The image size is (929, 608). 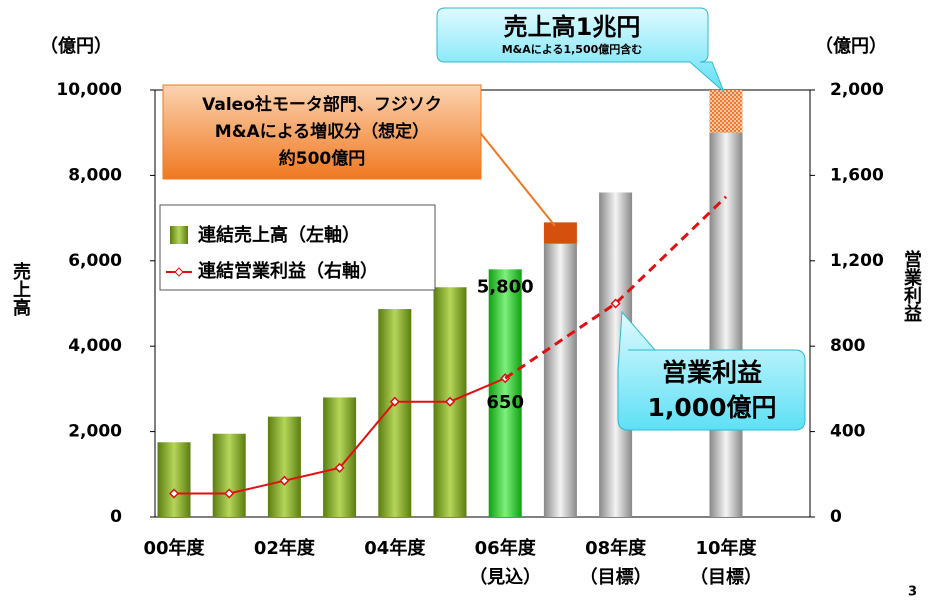 I want to click on callout-text: M&Aによる増収分（想定）, so click(x=322, y=131).